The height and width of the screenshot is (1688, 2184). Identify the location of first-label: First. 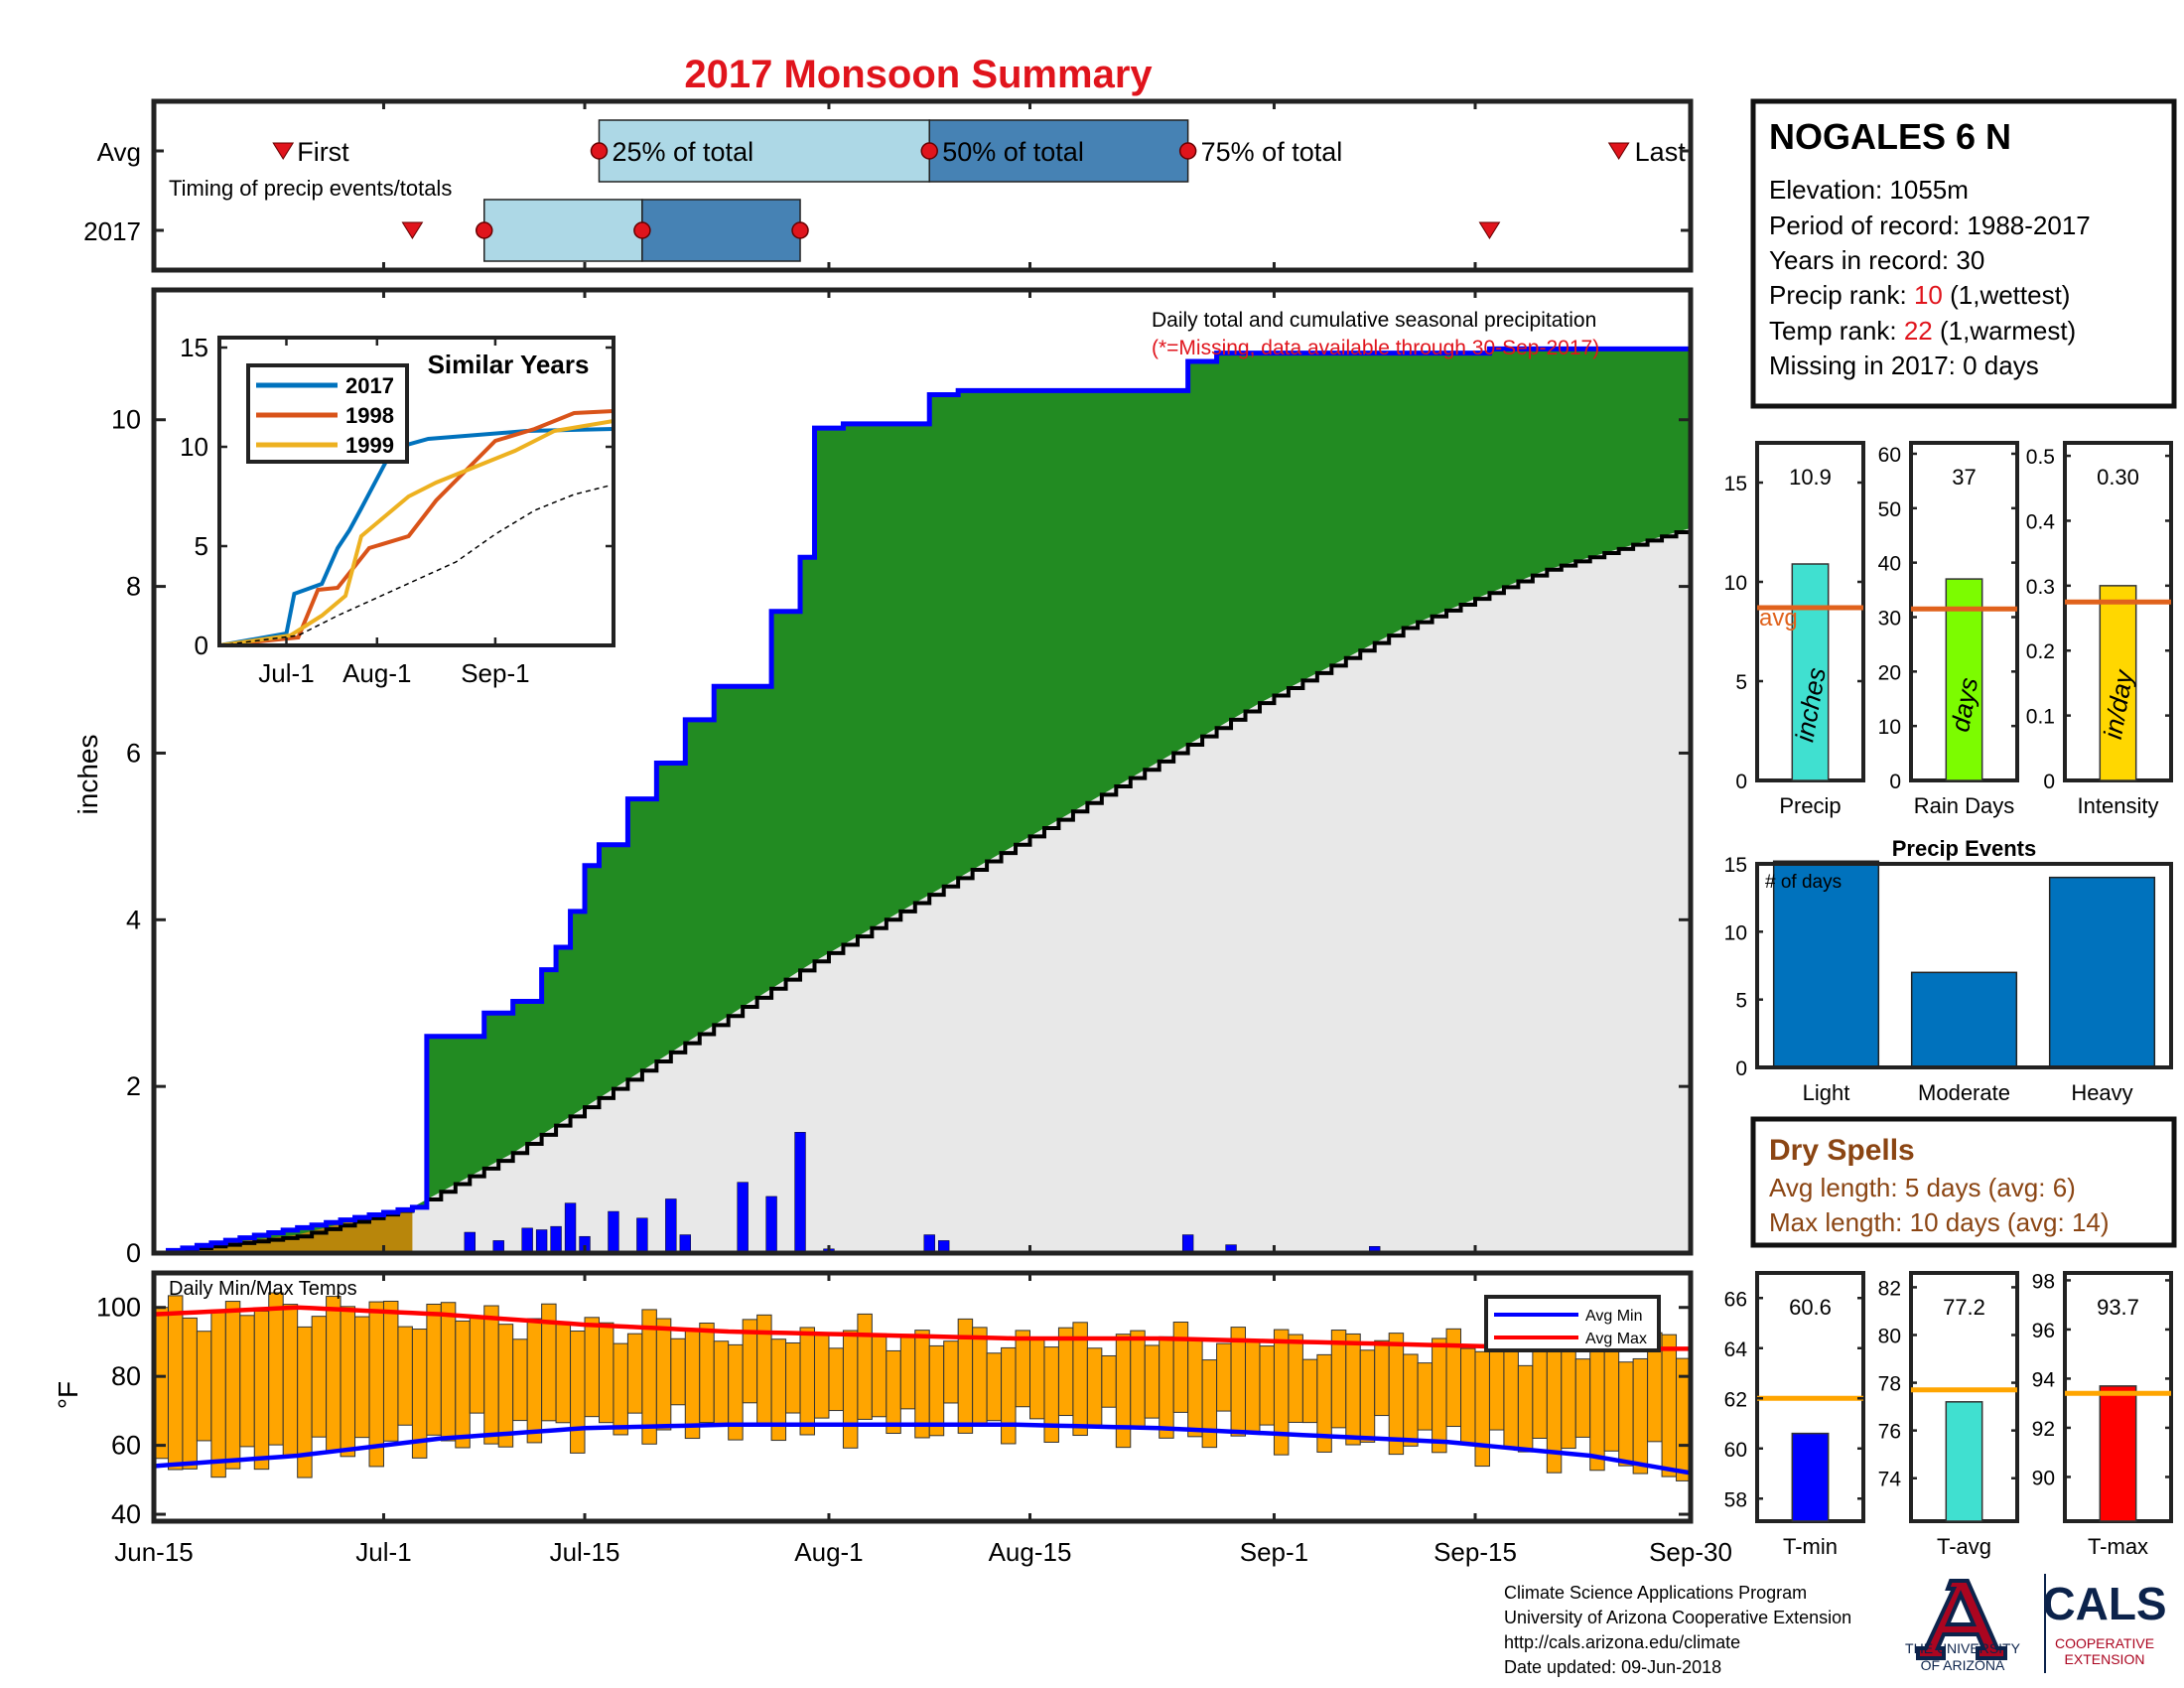
(323, 152).